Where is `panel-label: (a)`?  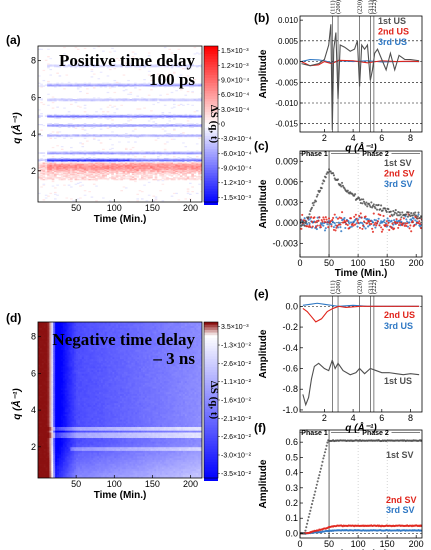 panel-label: (a) is located at coordinates (13, 40).